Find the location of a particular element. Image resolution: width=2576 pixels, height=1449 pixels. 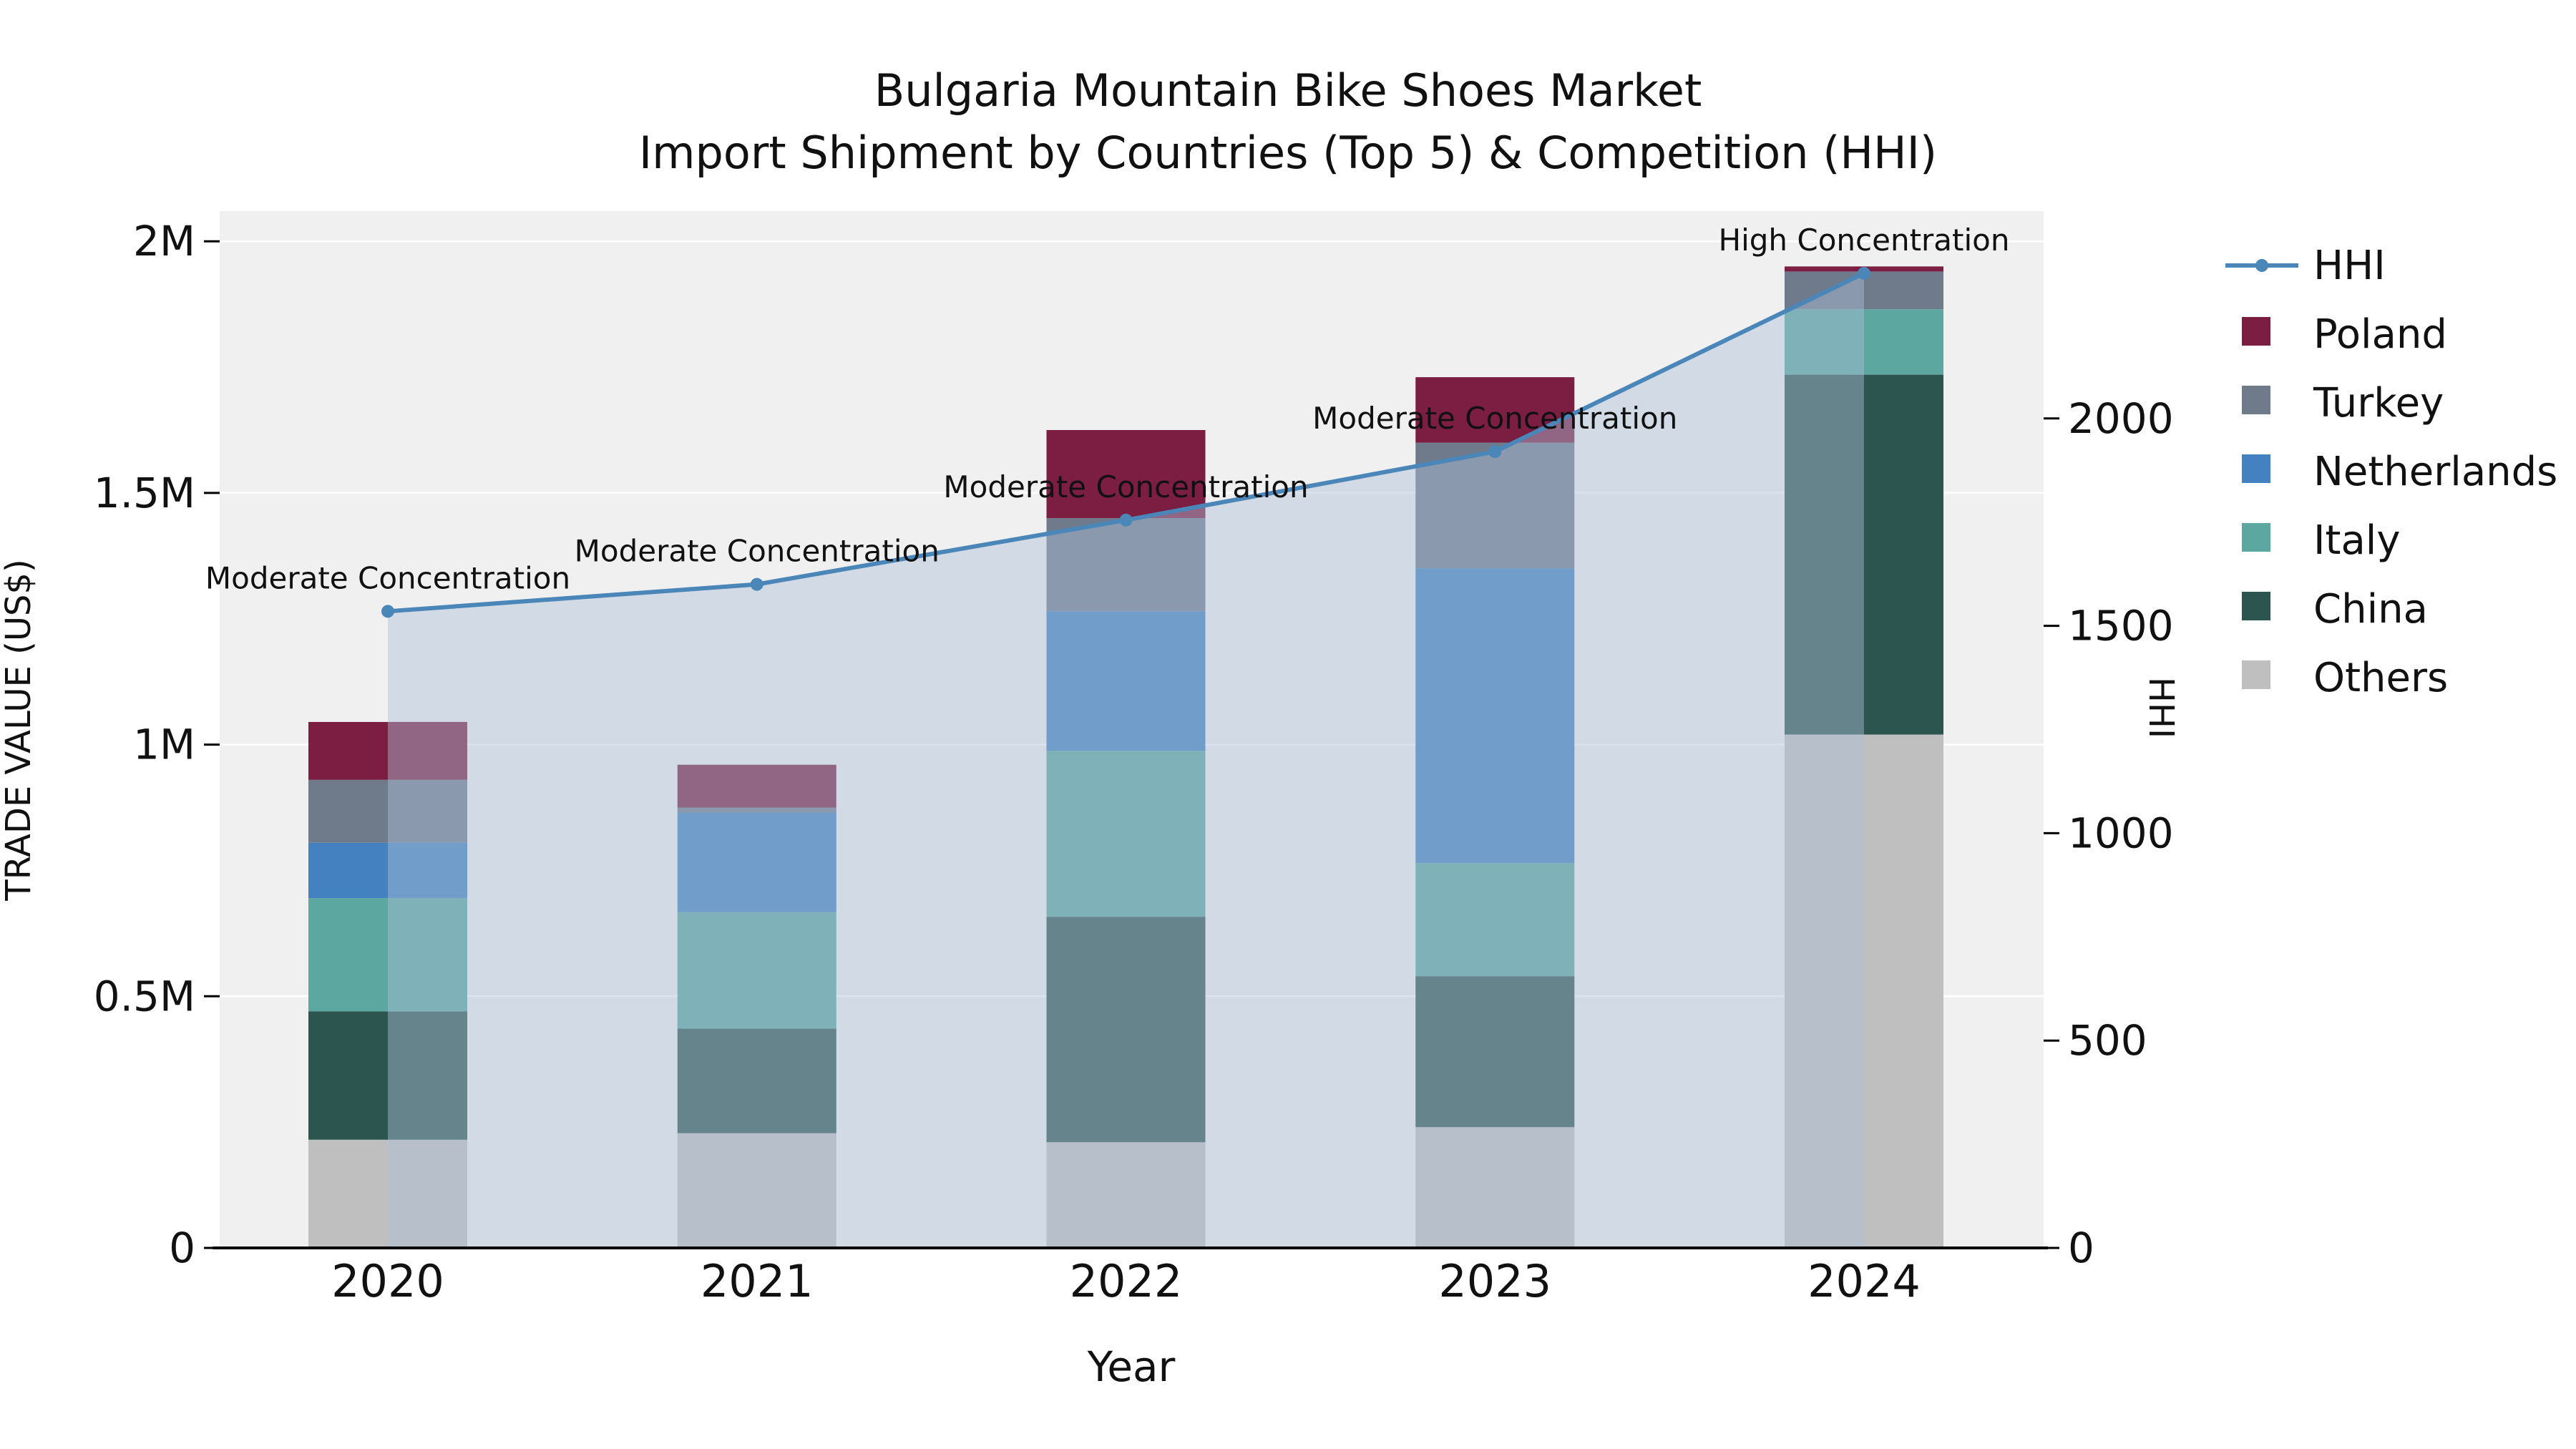

annotation-2022: Moderate Concentration is located at coordinates (1125, 486).